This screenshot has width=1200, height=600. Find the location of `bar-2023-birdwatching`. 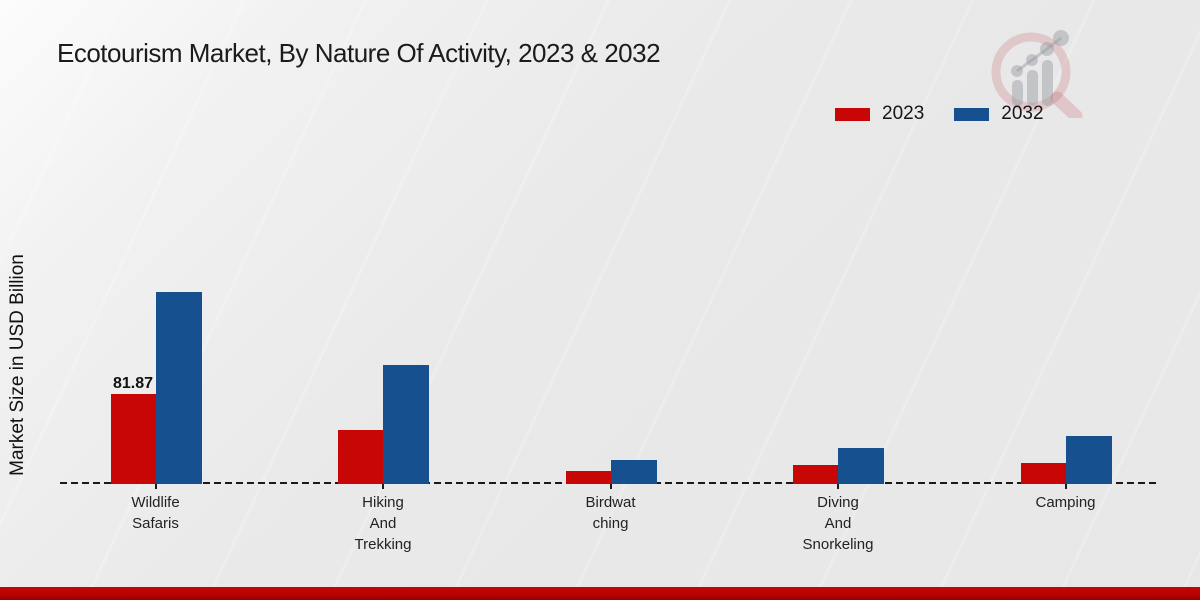

bar-2023-birdwatching is located at coordinates (588, 477).